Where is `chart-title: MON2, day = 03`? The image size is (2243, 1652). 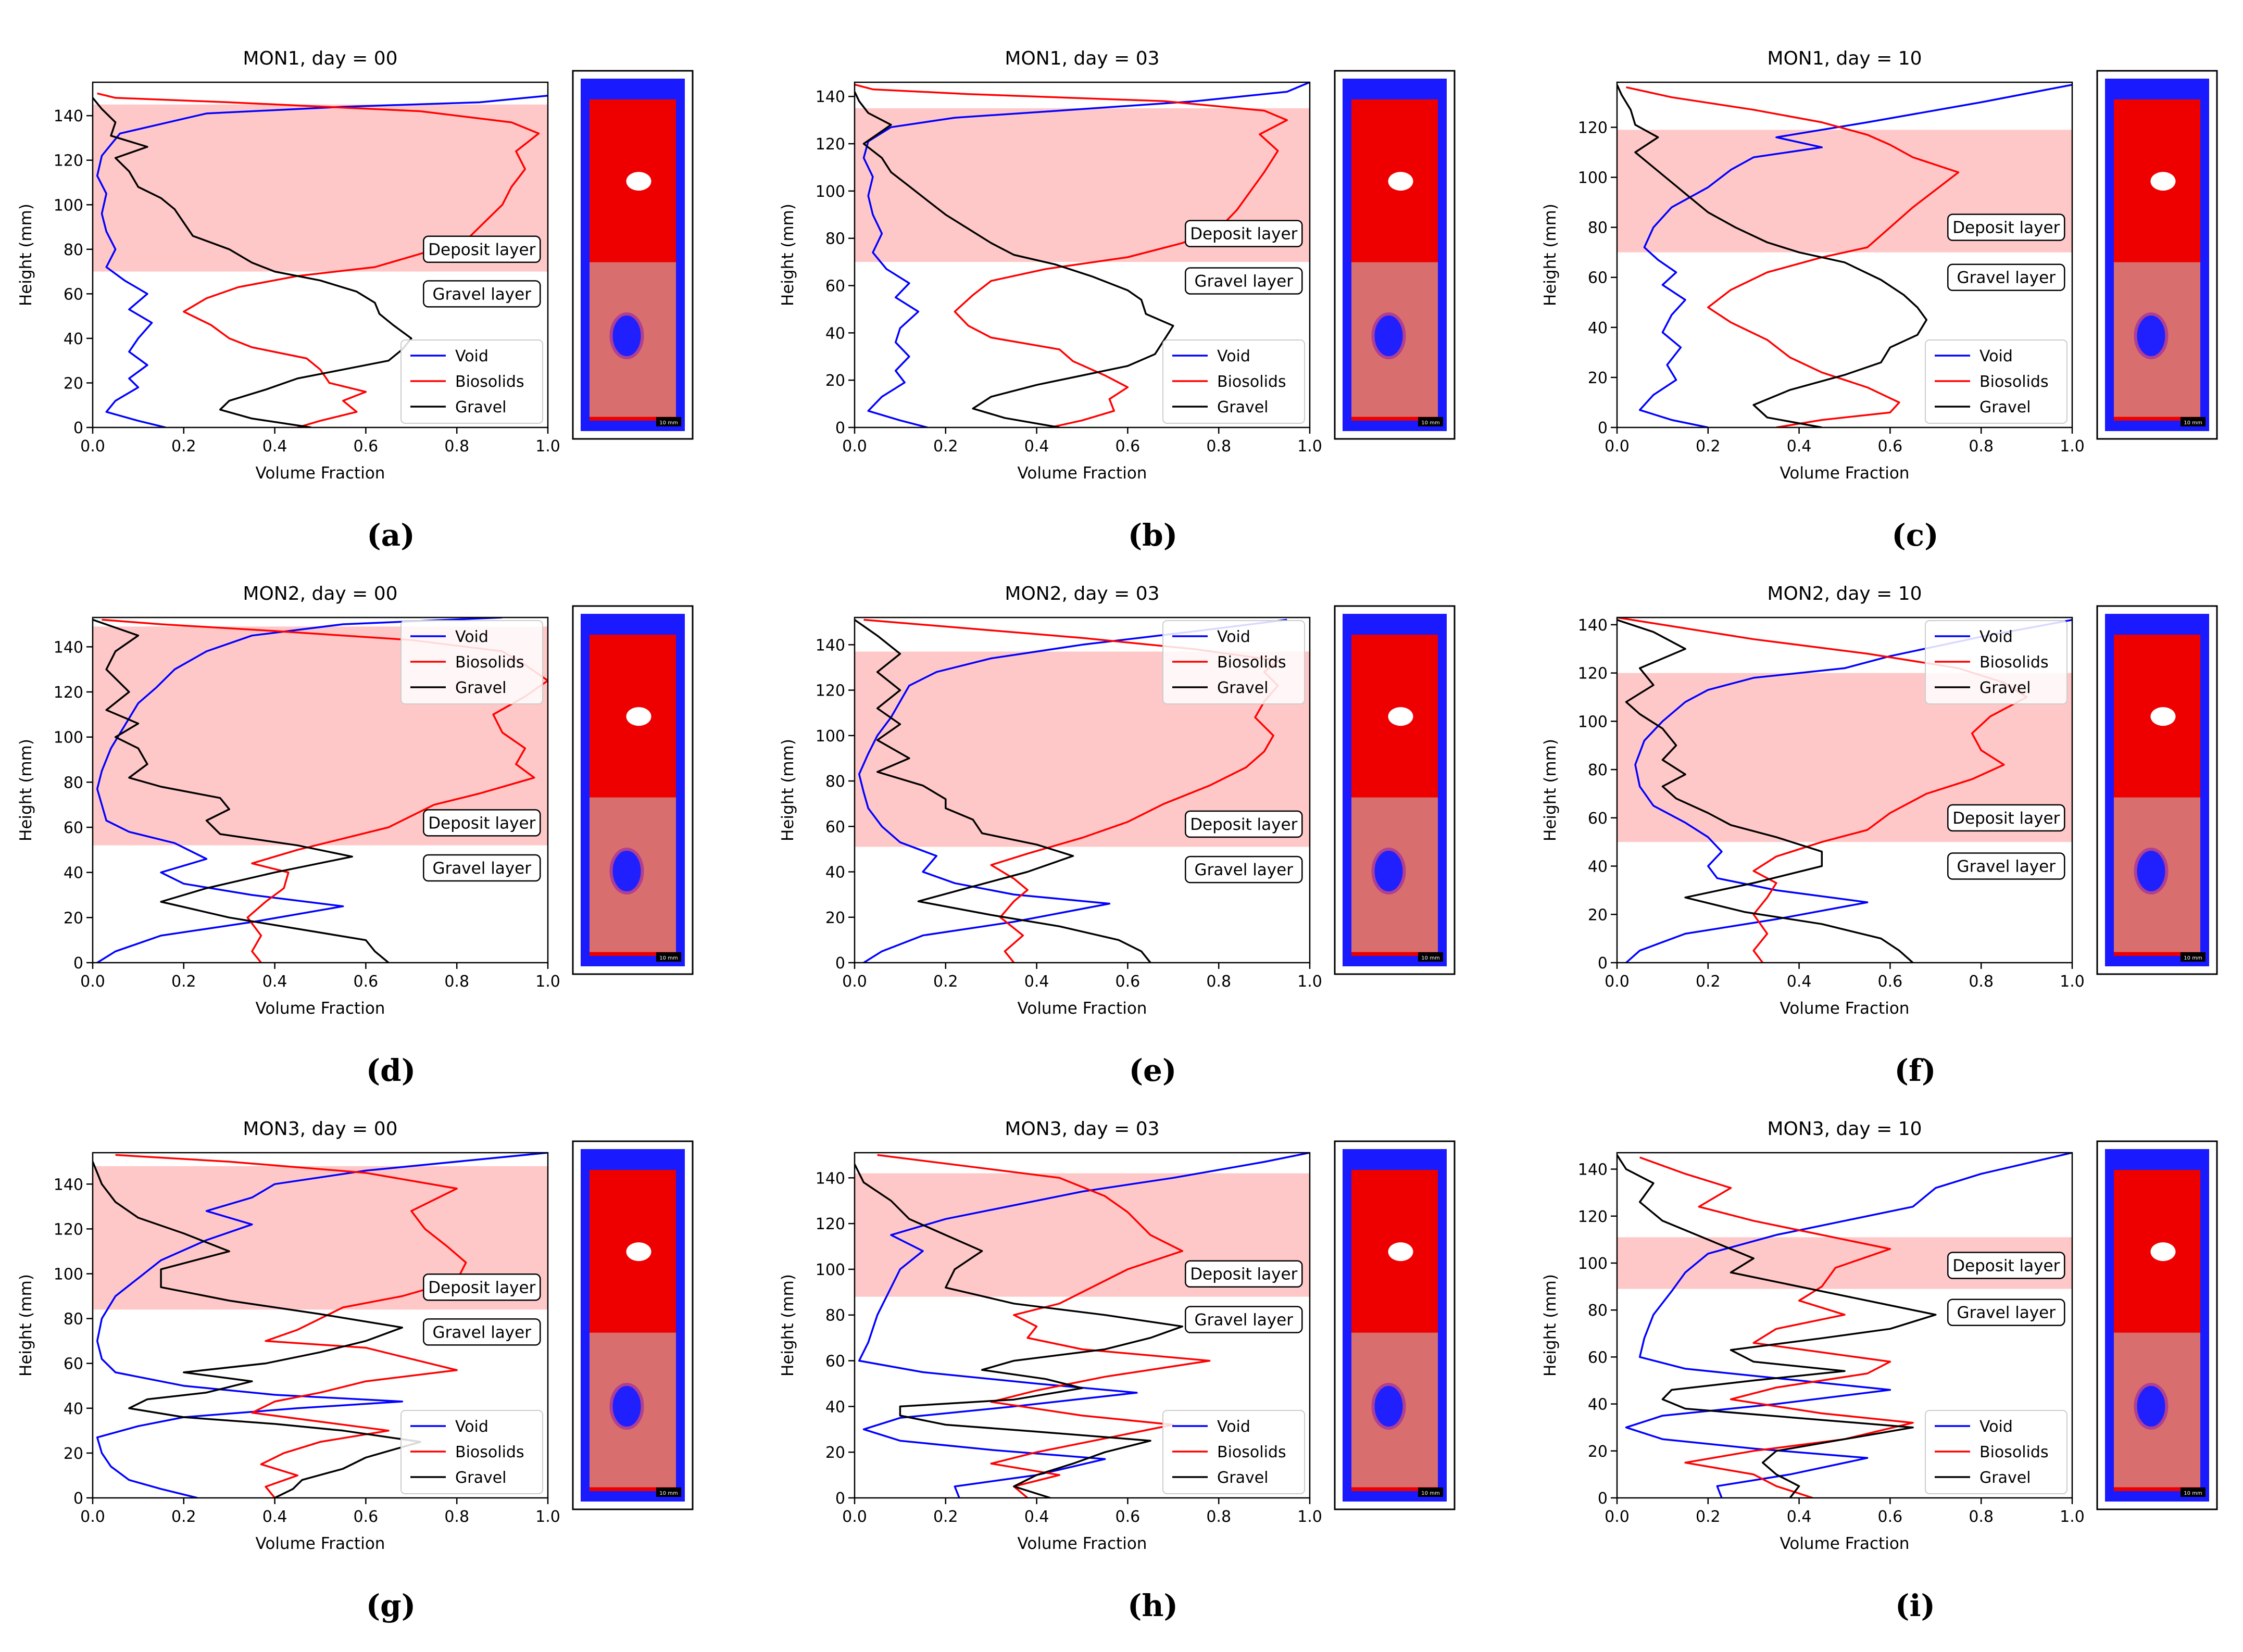 chart-title: MON2, day = 03 is located at coordinates (1082, 593).